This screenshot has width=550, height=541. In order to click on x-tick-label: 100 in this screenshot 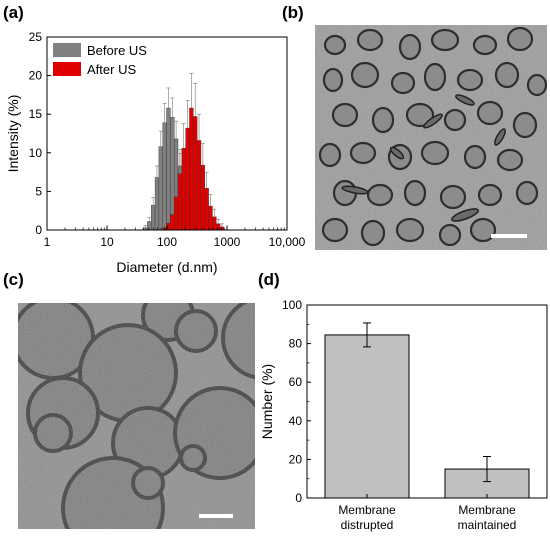, I will do `click(167, 242)`.